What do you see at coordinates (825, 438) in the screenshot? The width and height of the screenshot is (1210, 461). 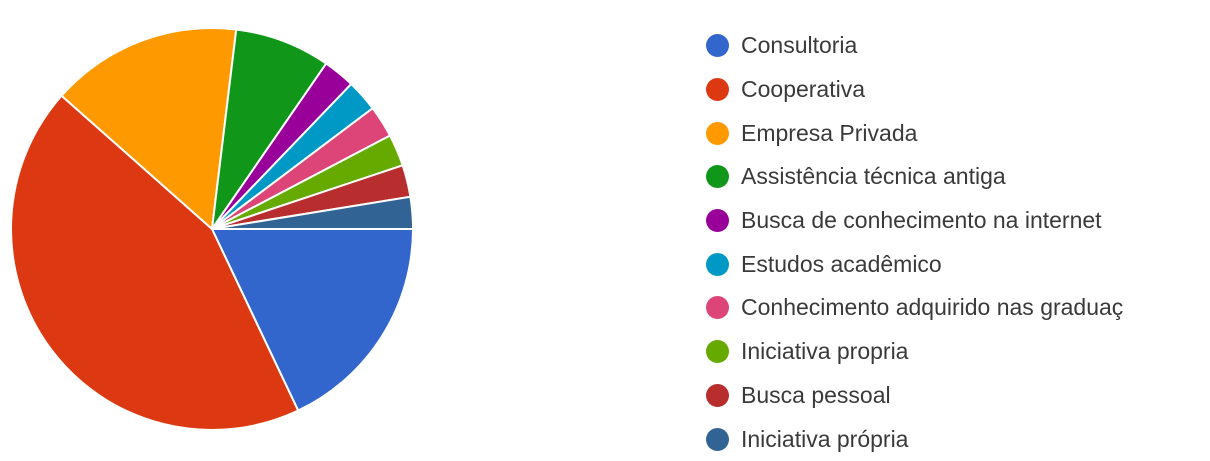 I see `legend-label: Iniciativa própria` at bounding box center [825, 438].